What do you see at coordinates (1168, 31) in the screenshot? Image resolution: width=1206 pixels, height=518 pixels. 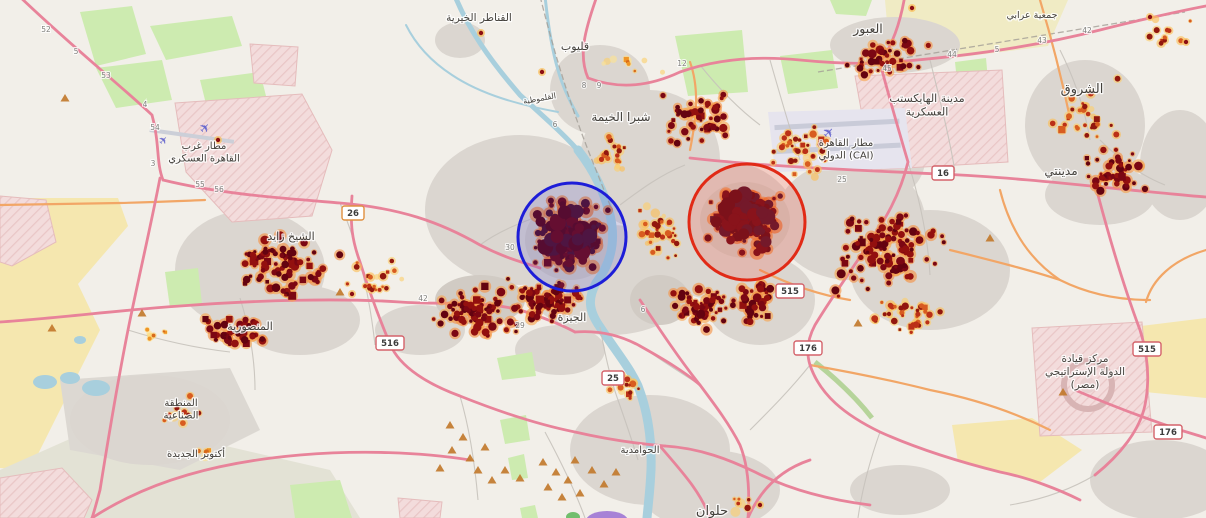 I see `heat-cluster-ne-corner` at bounding box center [1168, 31].